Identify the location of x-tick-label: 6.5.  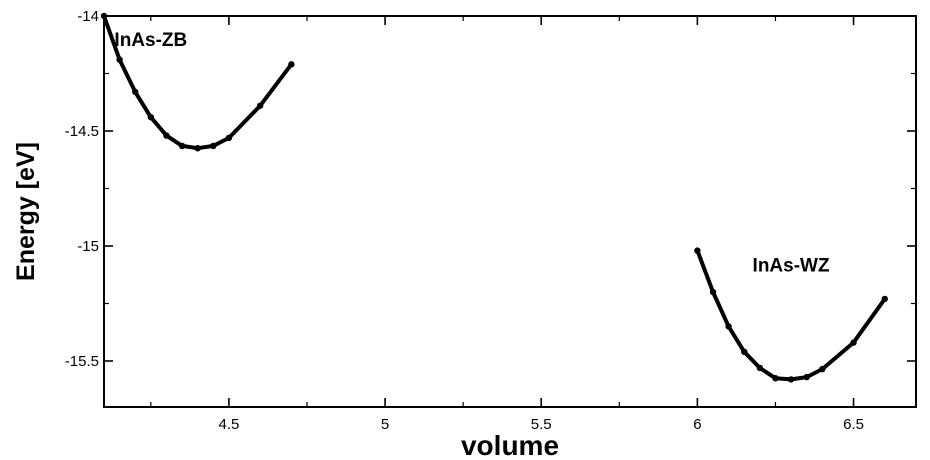
(853, 424).